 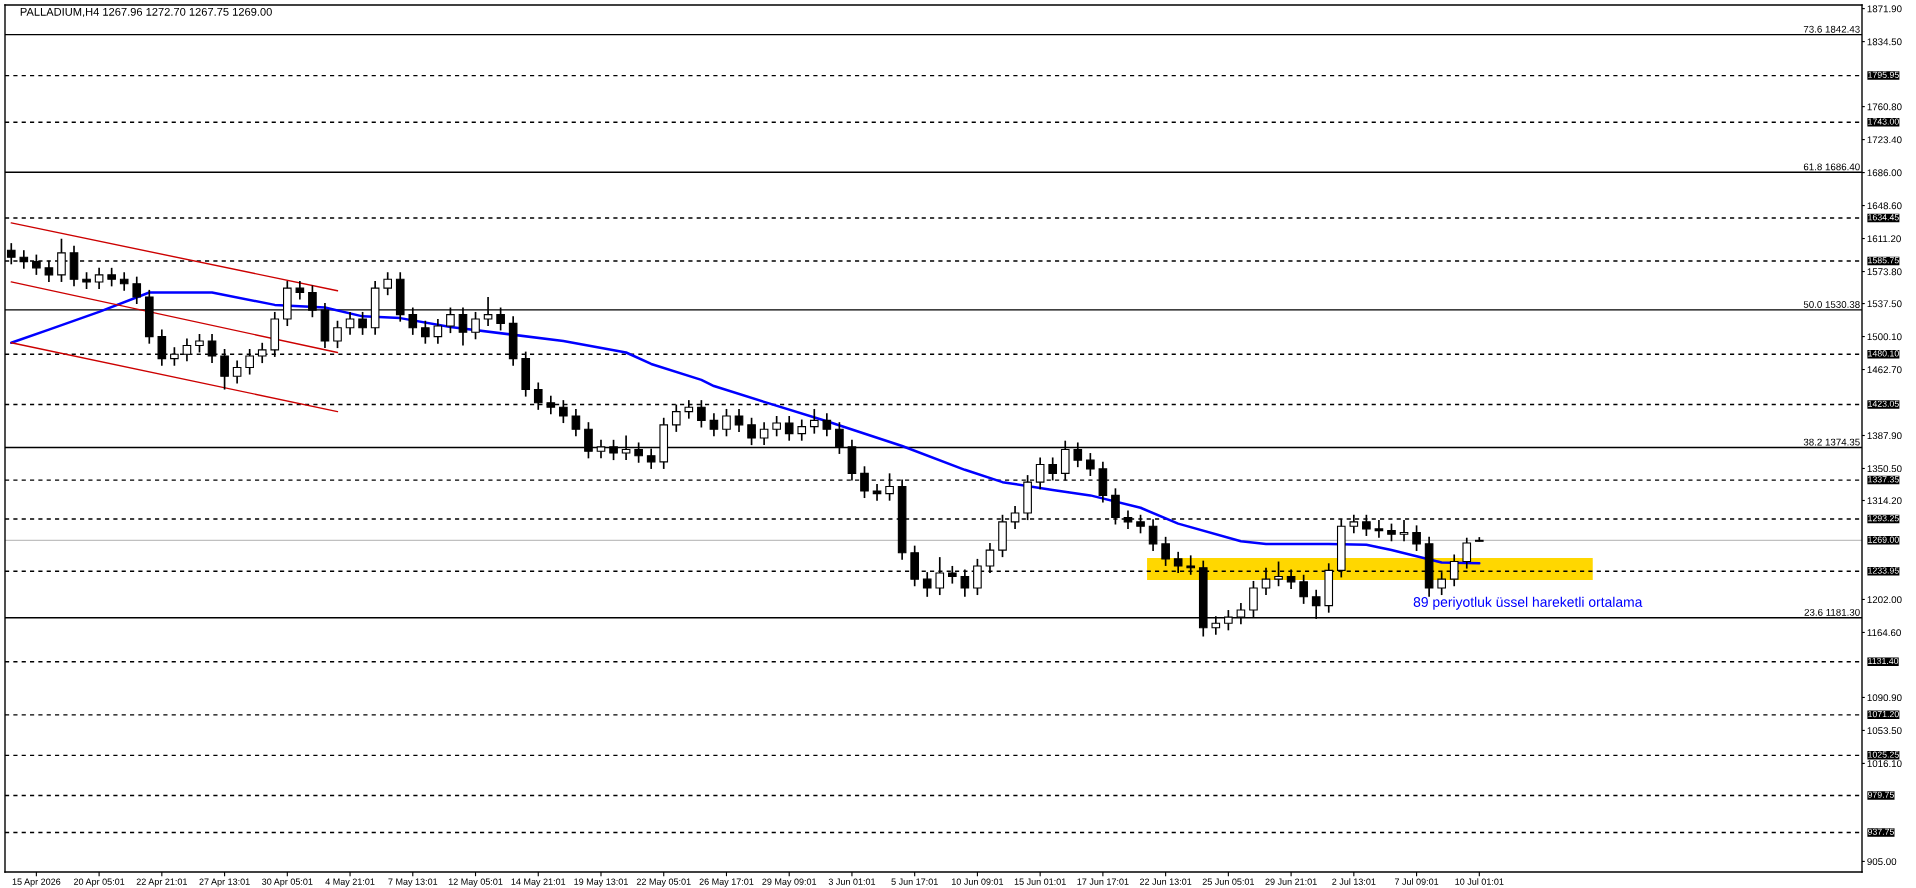 What do you see at coordinates (1882, 862) in the screenshot?
I see `y-tick-label: 905.00` at bounding box center [1882, 862].